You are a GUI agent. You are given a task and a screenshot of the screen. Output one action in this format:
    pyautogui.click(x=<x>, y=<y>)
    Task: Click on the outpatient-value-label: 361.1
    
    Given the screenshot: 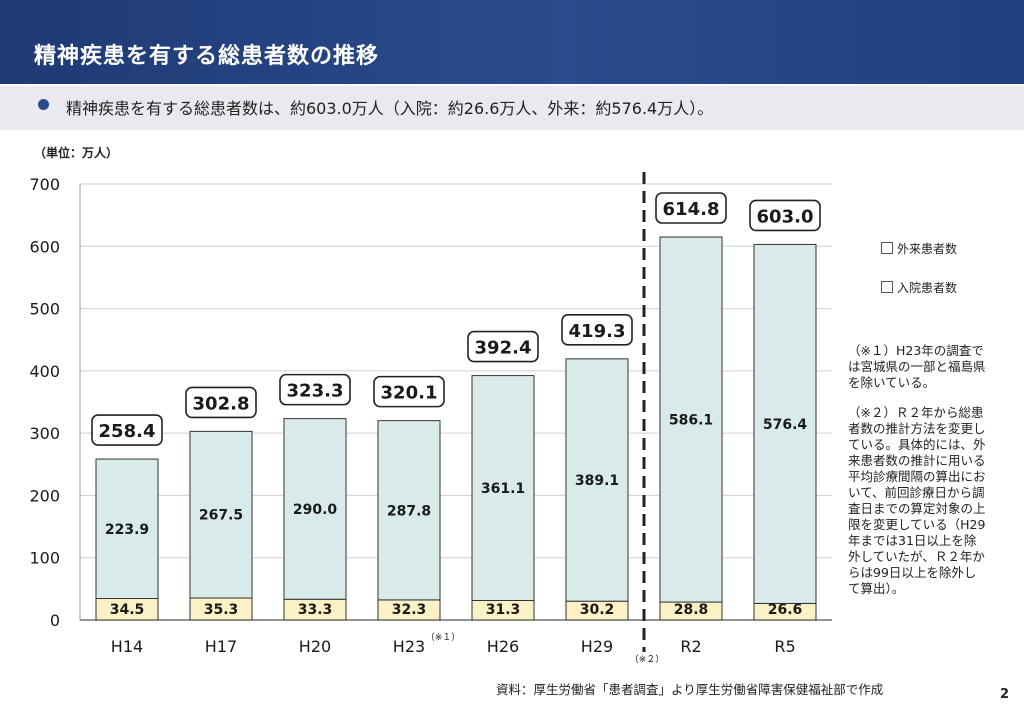 What is the action you would take?
    pyautogui.click(x=503, y=489)
    